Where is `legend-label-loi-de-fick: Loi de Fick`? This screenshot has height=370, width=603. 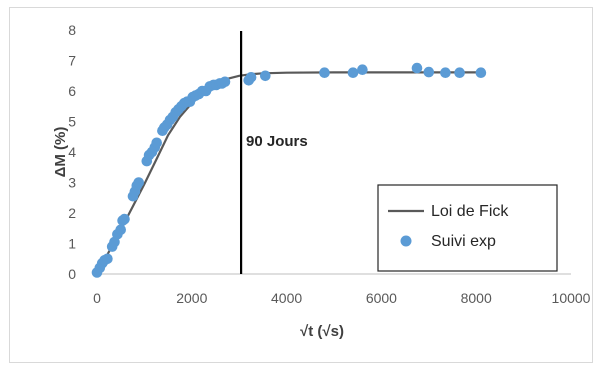
legend-label-loi-de-fick: Loi de Fick is located at coordinates (470, 211).